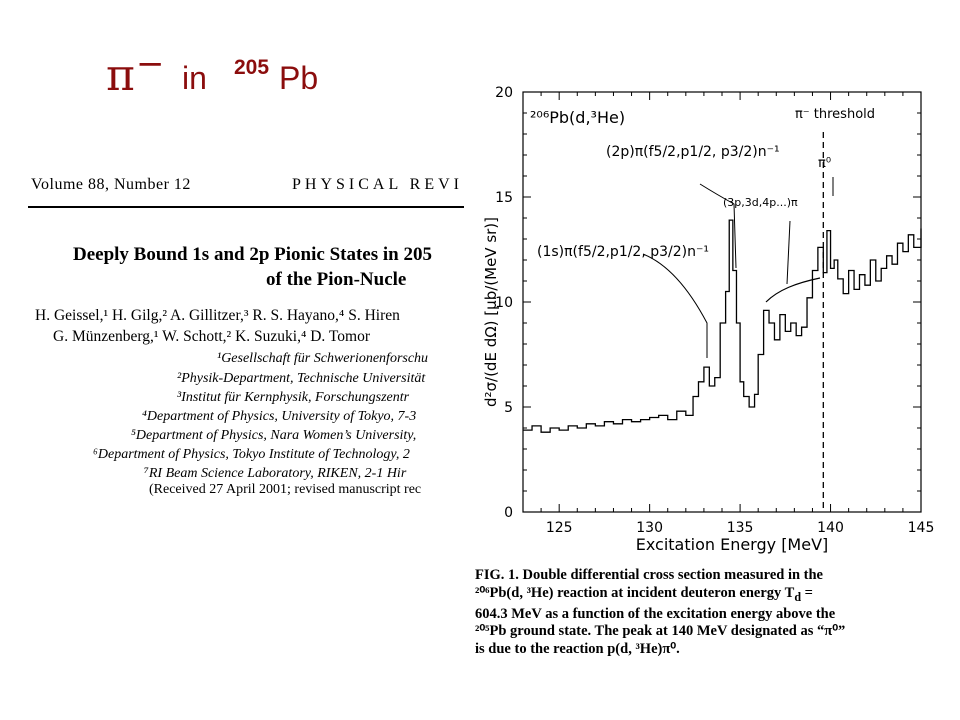  Describe the element at coordinates (336, 279) in the screenshot. I see `paper-title-line2: of the Pion-Nucle` at that location.